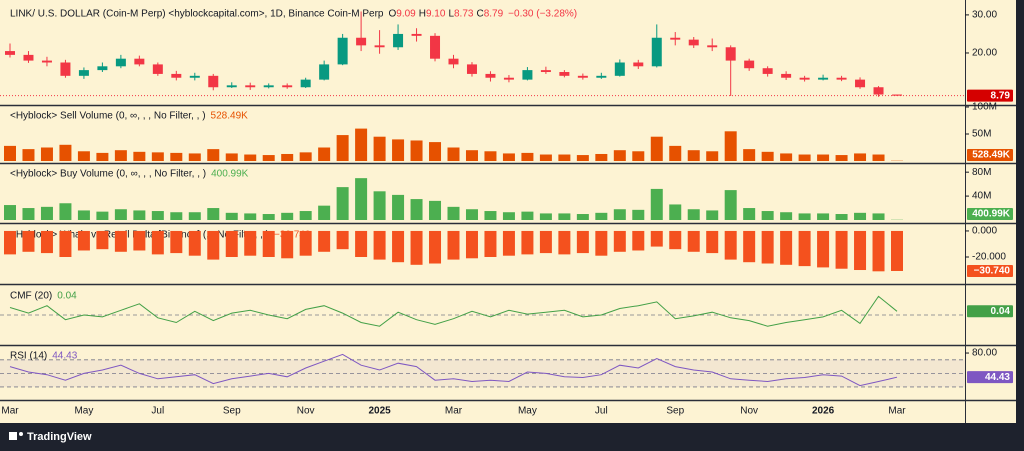  What do you see at coordinates (990, 214) in the screenshot?
I see `last-value-label: 400.99K` at bounding box center [990, 214].